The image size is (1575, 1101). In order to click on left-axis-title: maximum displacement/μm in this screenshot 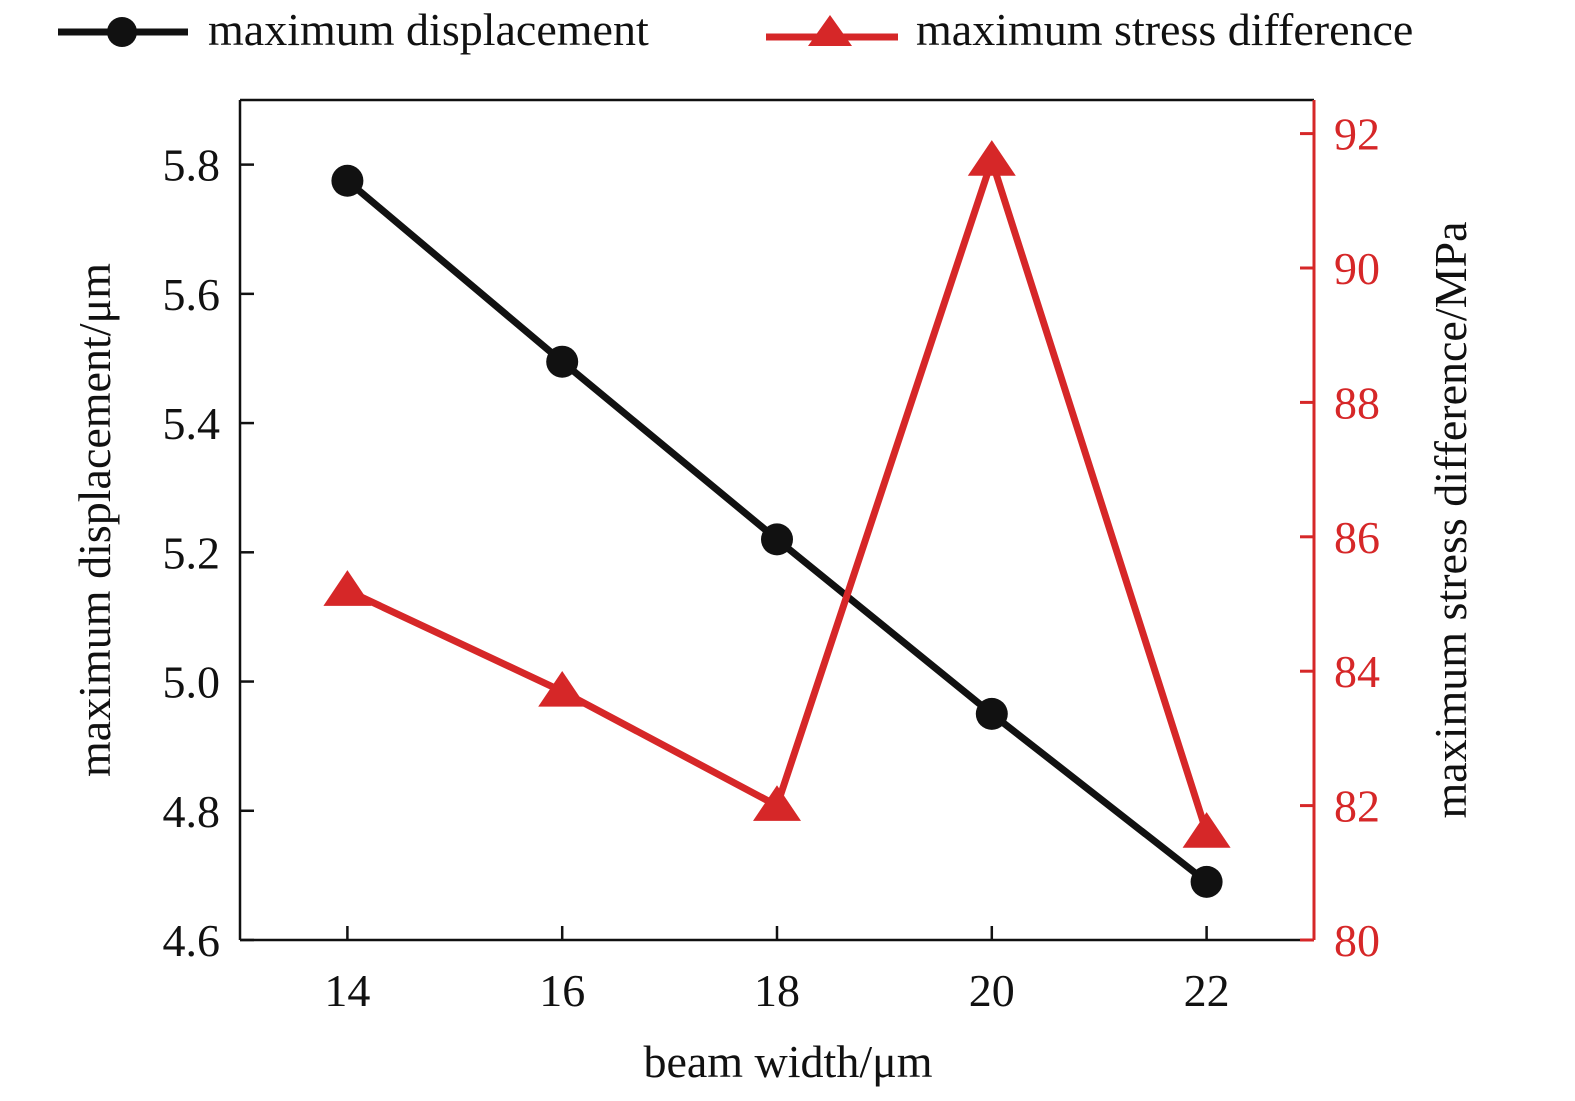, I will do `click(94, 520)`.